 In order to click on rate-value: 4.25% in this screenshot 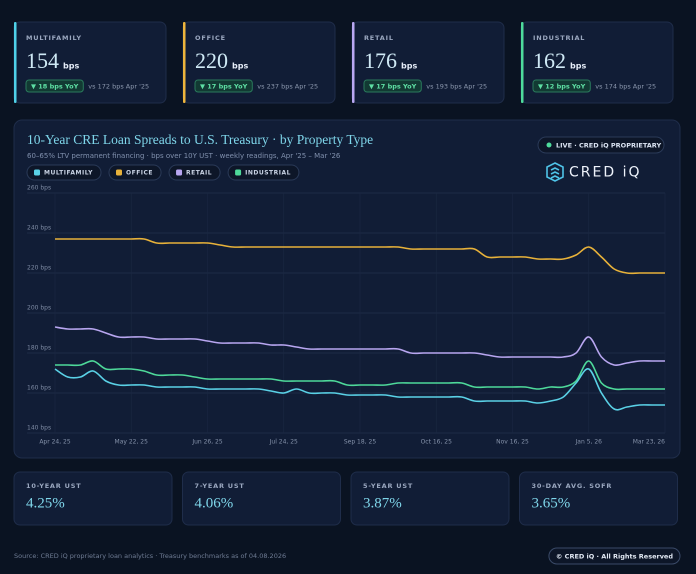, I will do `click(45, 503)`.